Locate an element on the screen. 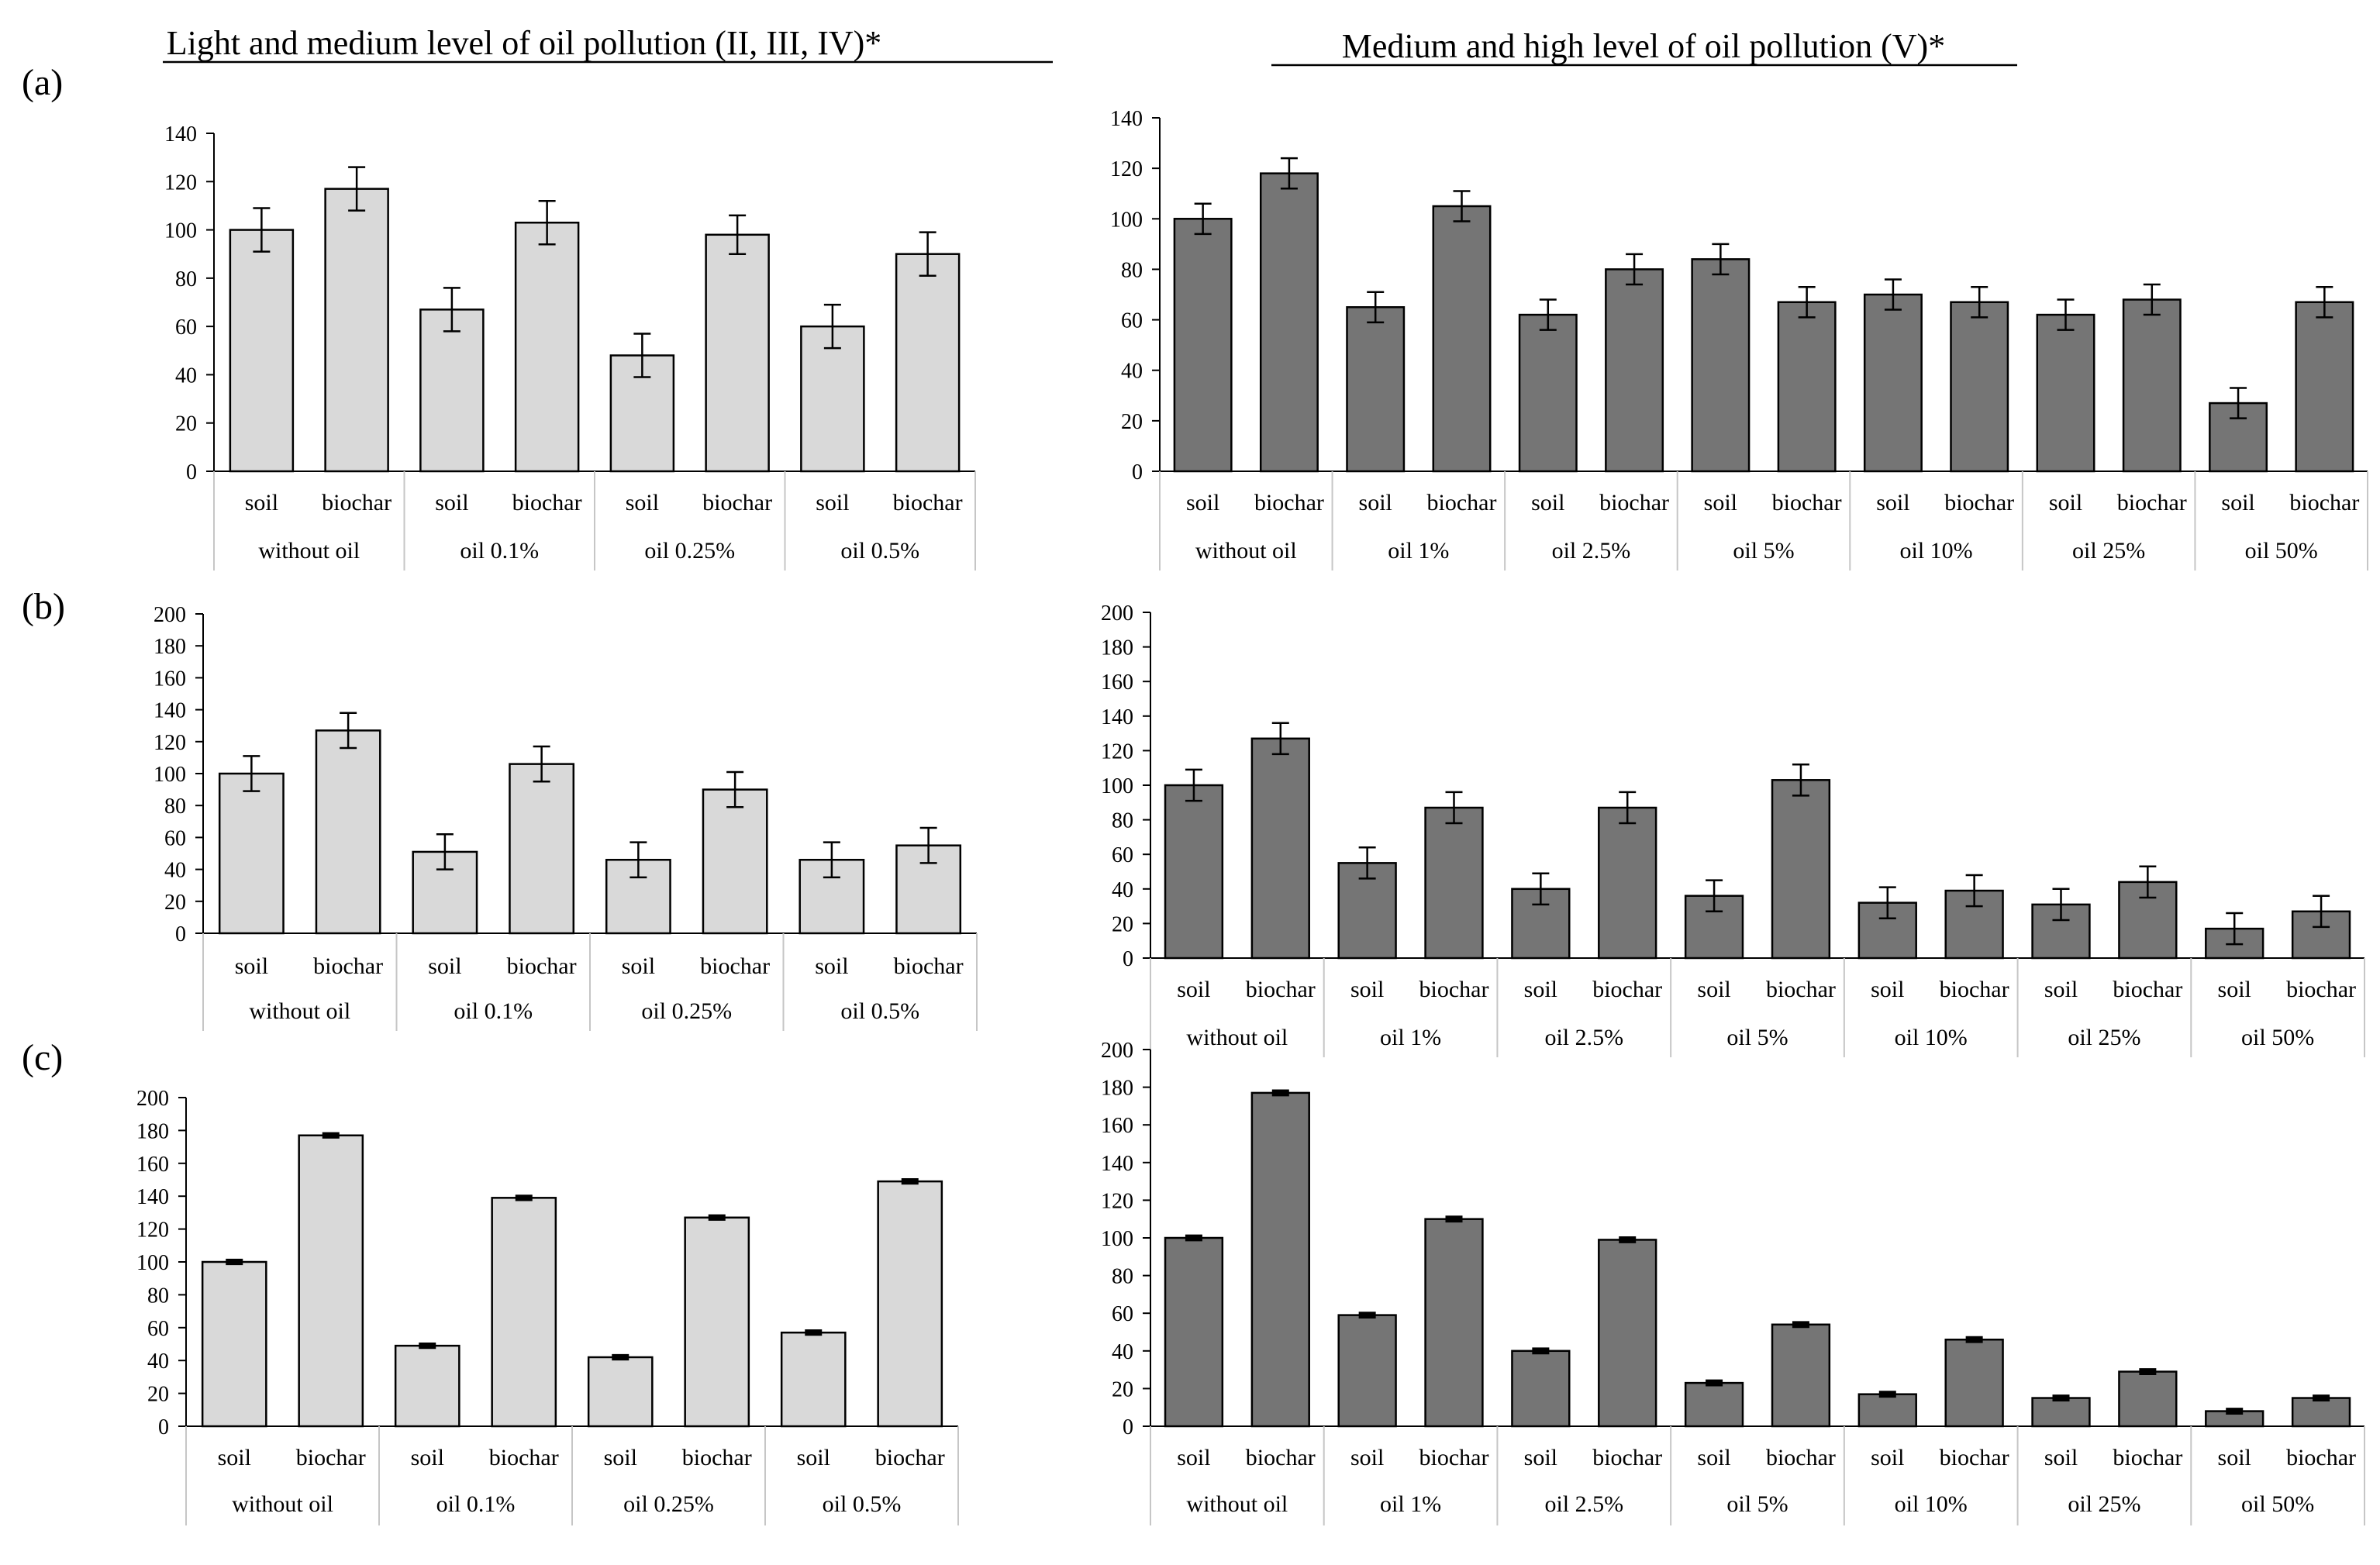 The height and width of the screenshot is (1565, 2380). group-label: oil 2.5% is located at coordinates (1584, 1037).